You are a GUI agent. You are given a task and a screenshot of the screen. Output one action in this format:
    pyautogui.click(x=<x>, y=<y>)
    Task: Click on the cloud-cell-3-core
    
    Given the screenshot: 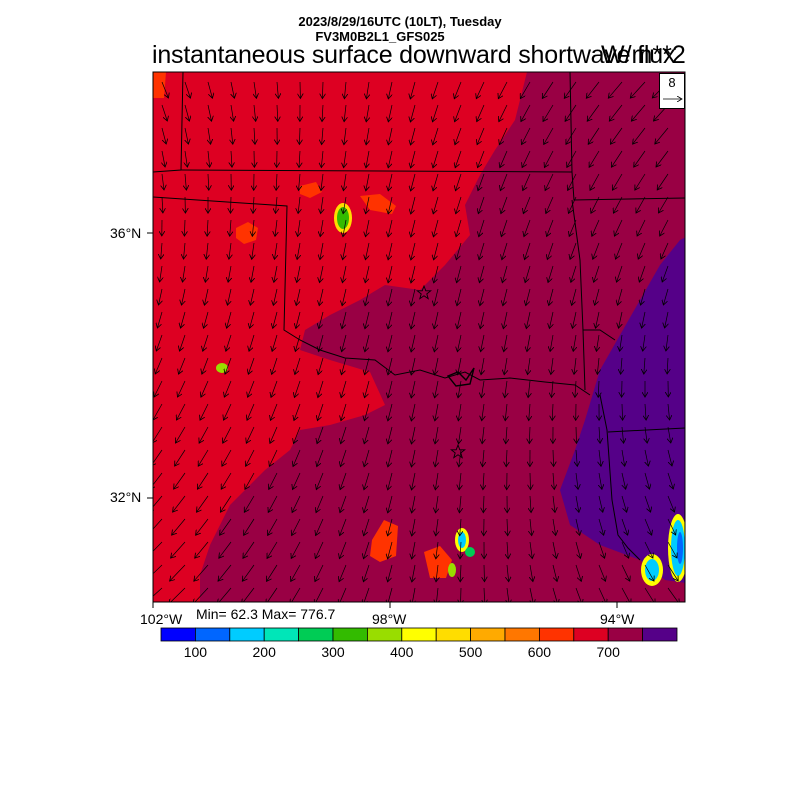 What is the action you would take?
    pyautogui.click(x=462, y=540)
    